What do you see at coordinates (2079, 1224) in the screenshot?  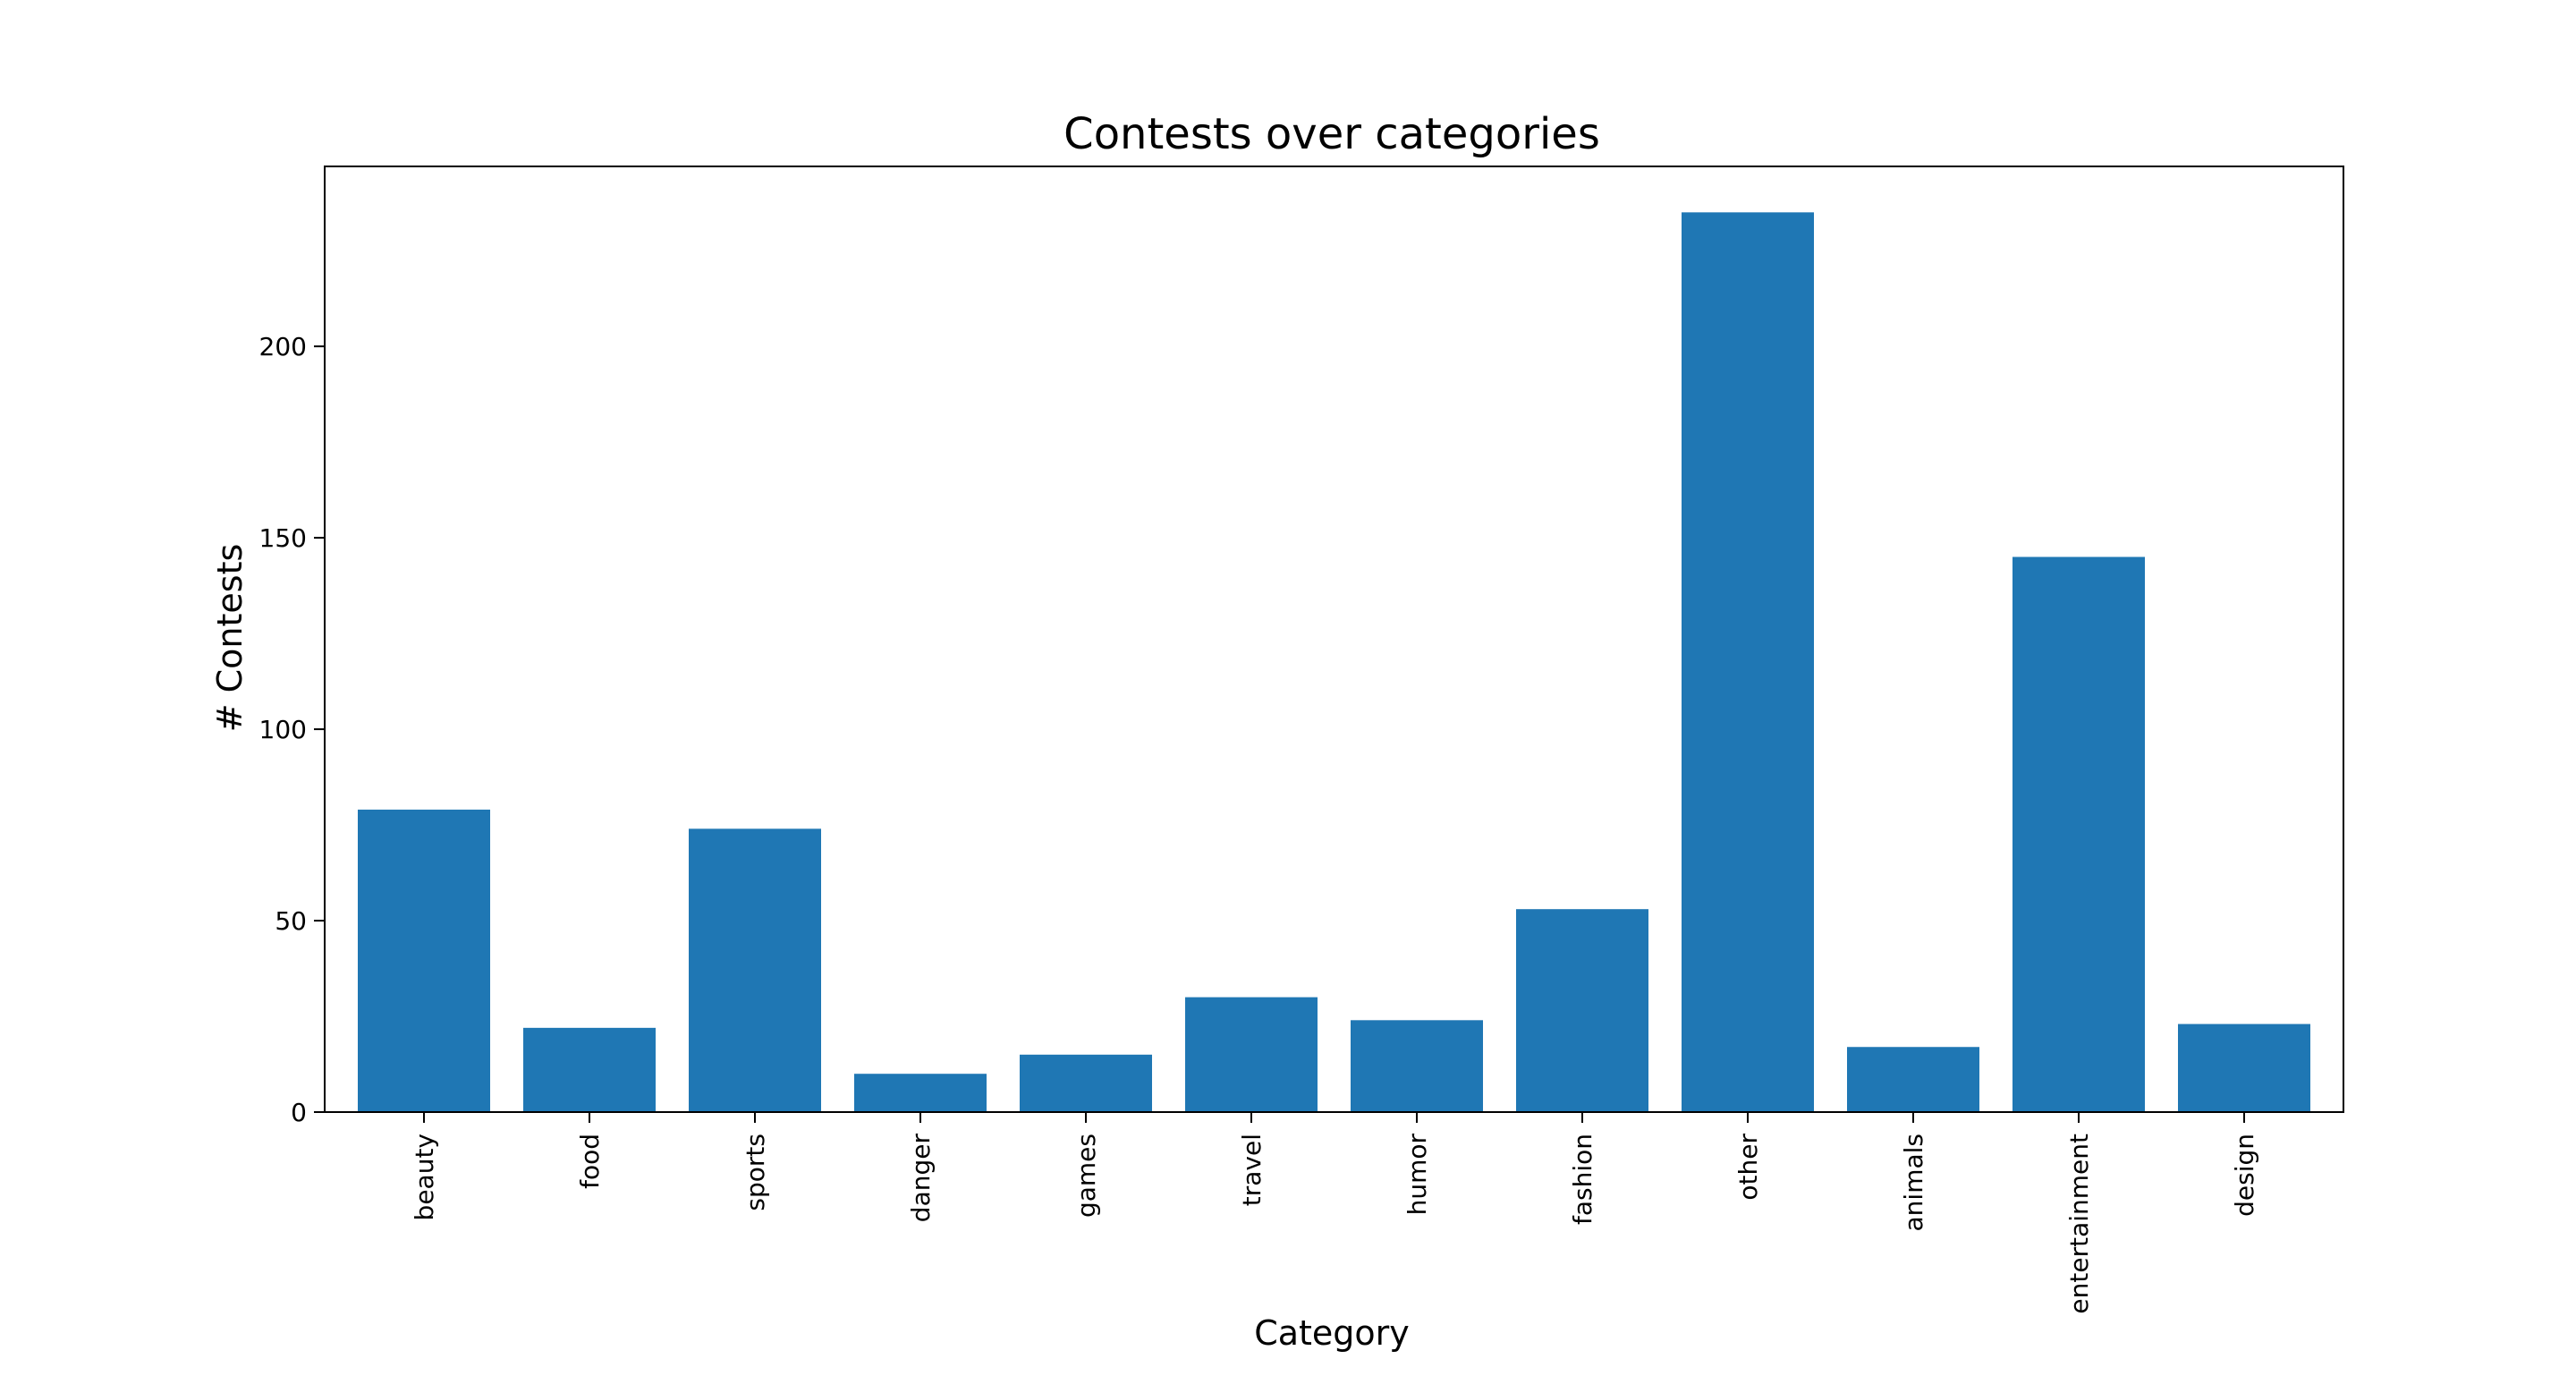 I see `x-tick-label-entertainment: entertainment` at bounding box center [2079, 1224].